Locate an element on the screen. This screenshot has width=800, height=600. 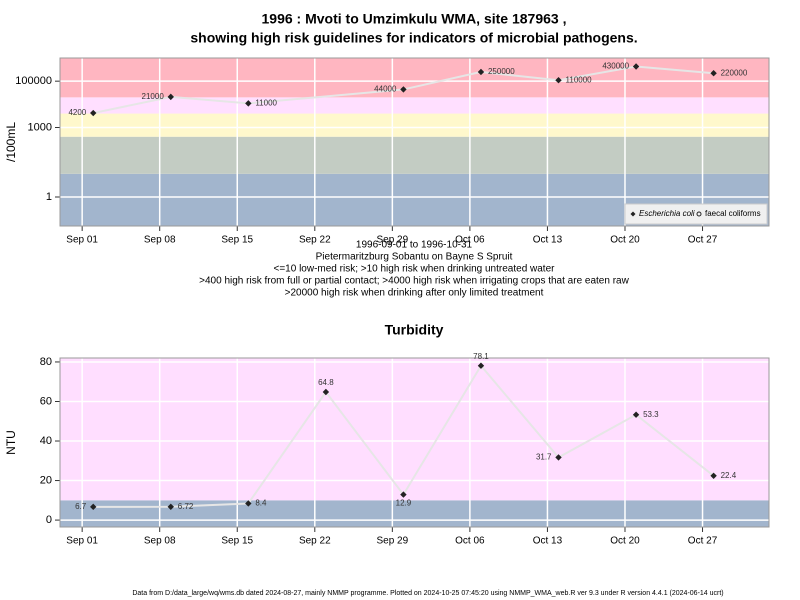
y-axis-label: /100mL is located at coordinates (11, 142).